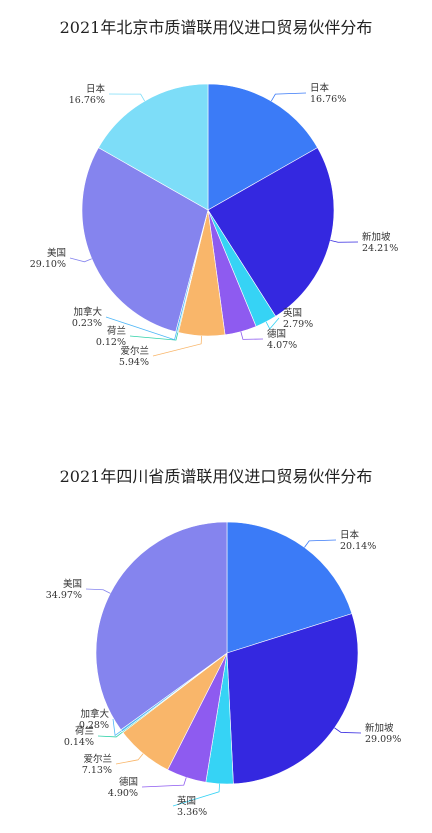  Describe the element at coordinates (97, 770) in the screenshot. I see `slice-percent-label: 7.13%` at that location.